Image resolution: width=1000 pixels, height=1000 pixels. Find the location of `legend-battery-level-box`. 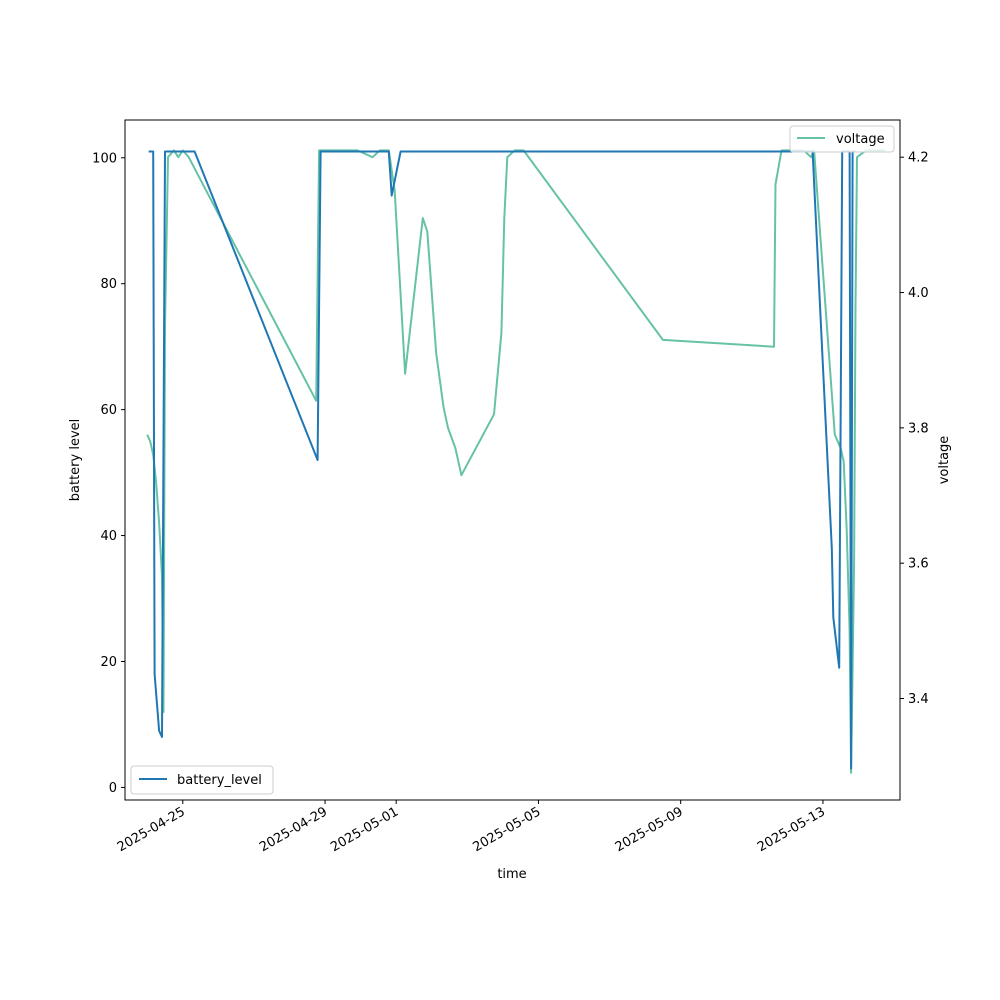

legend-battery-level-box is located at coordinates (202, 780).